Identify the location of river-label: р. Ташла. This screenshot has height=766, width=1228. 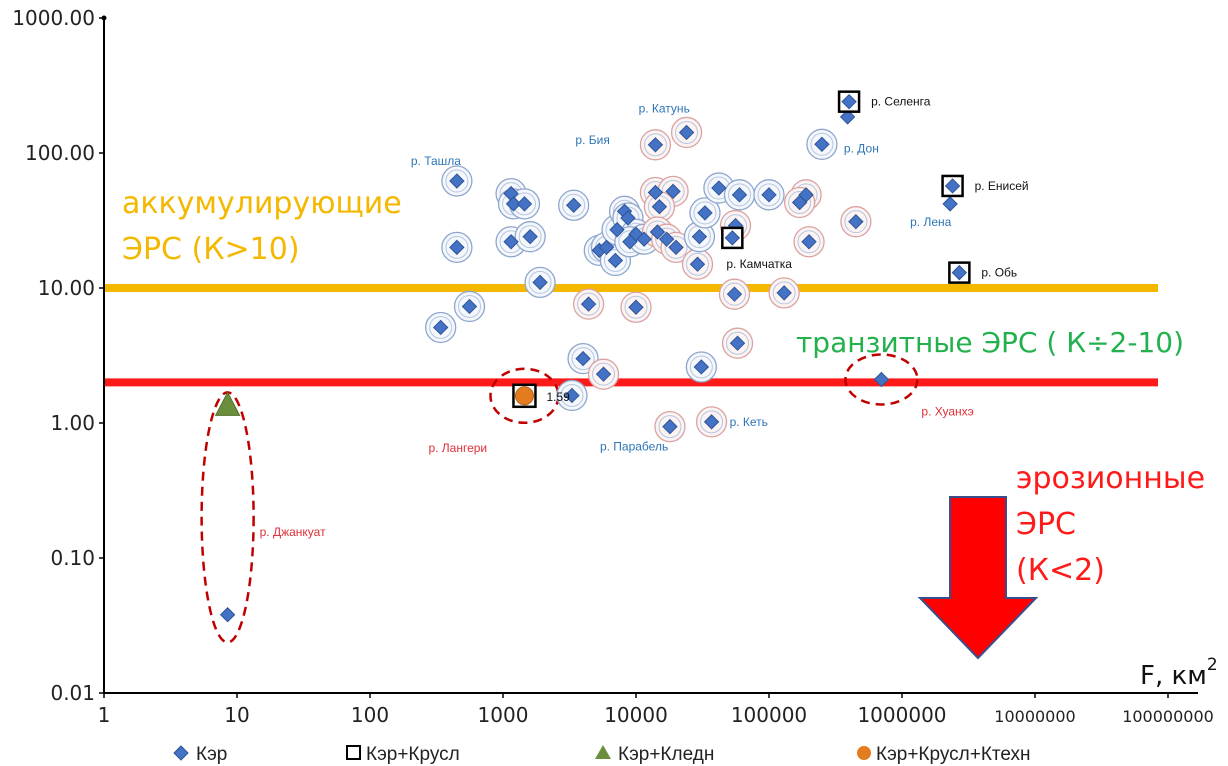
(436, 161).